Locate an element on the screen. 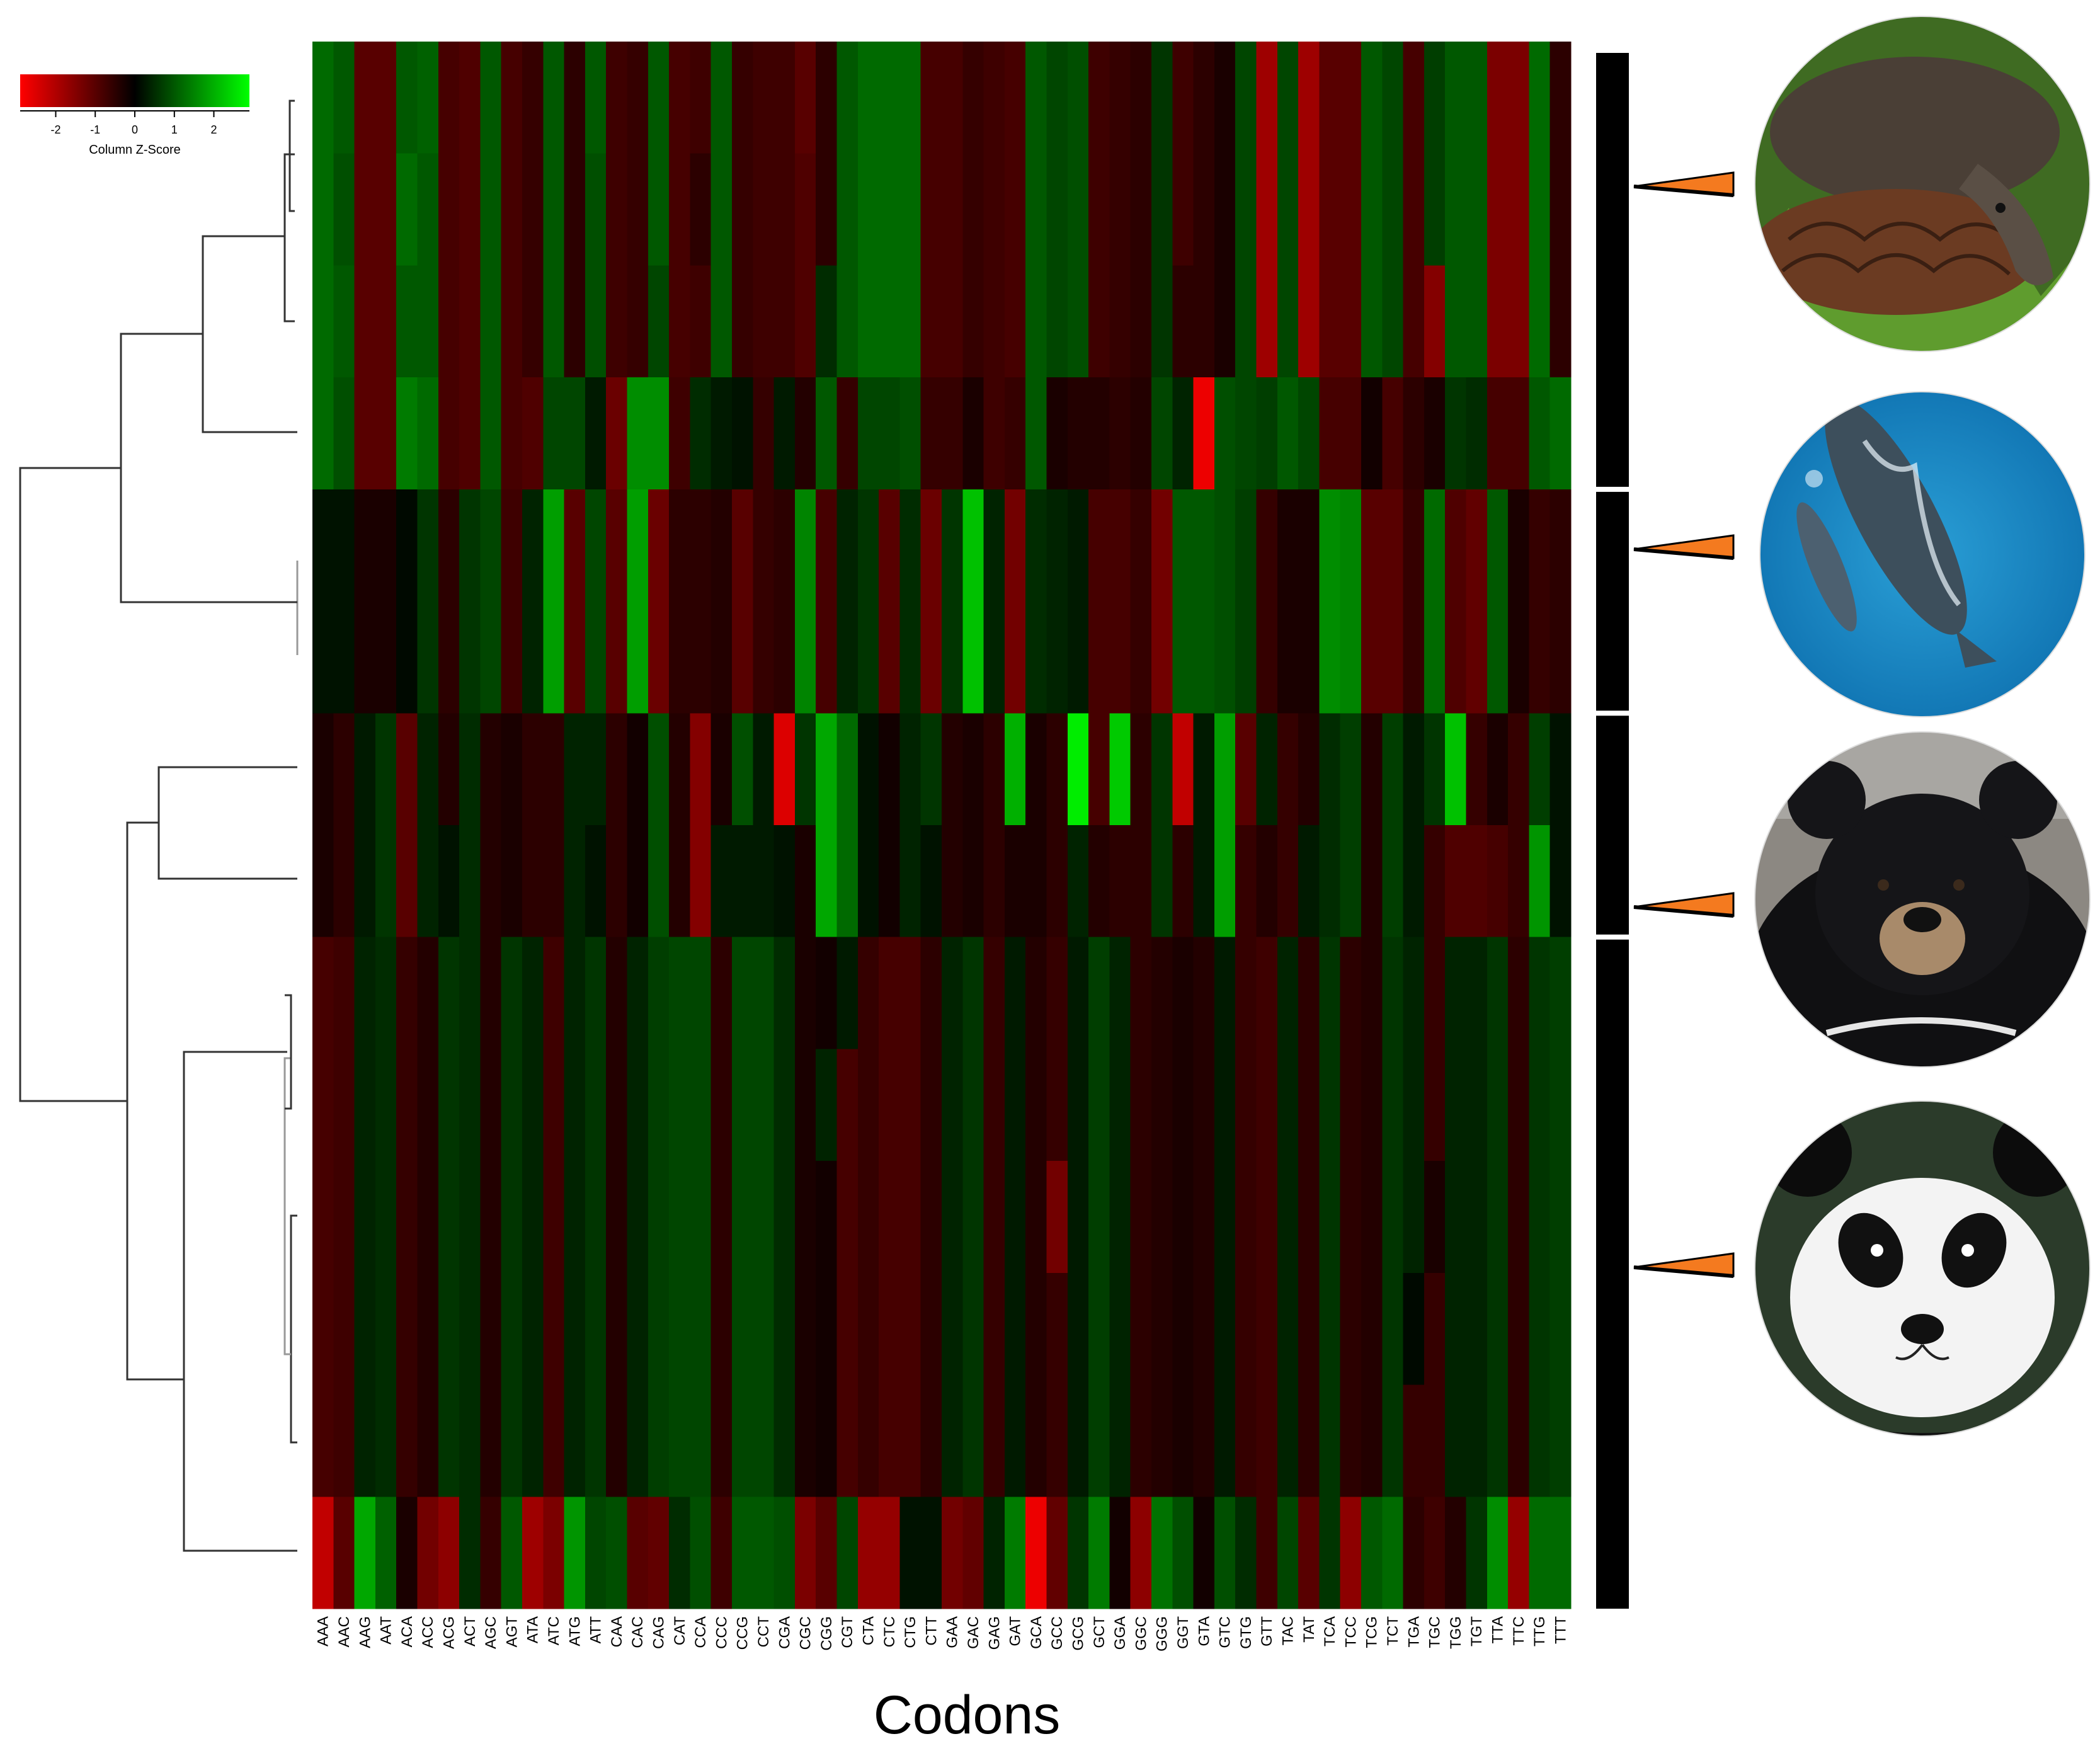 The image size is (2100, 1746). dendrogram-branch is located at coordinates (292, 156).